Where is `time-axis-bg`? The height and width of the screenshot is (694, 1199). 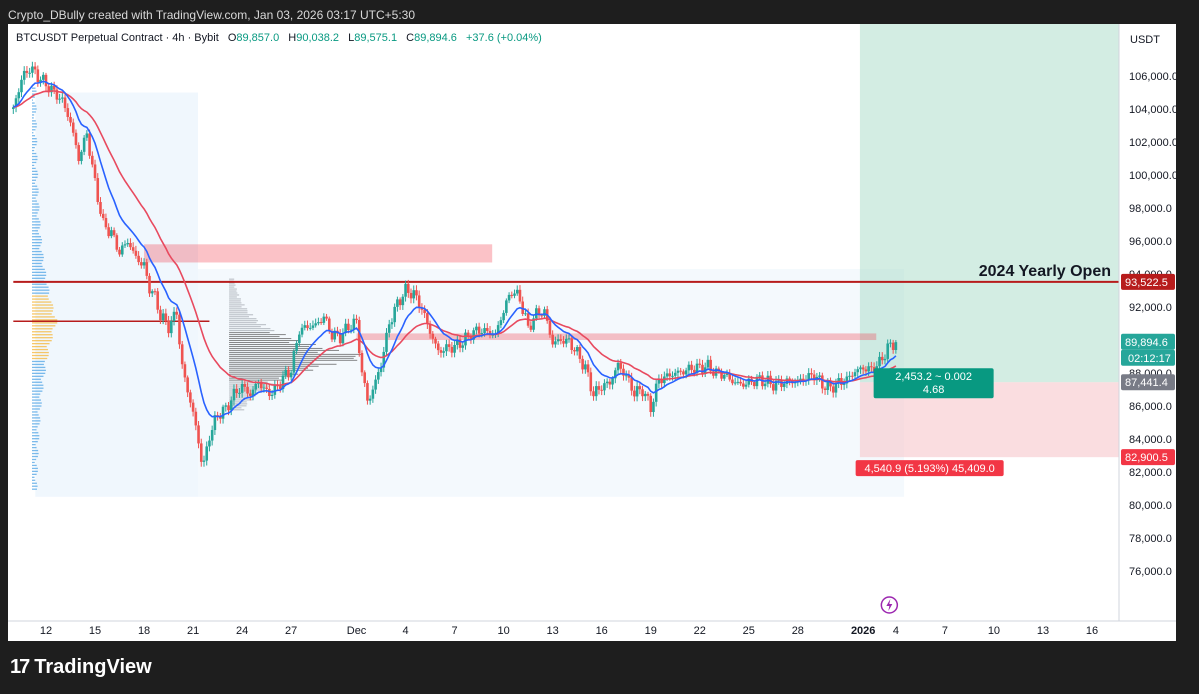
time-axis-bg is located at coordinates (592, 631).